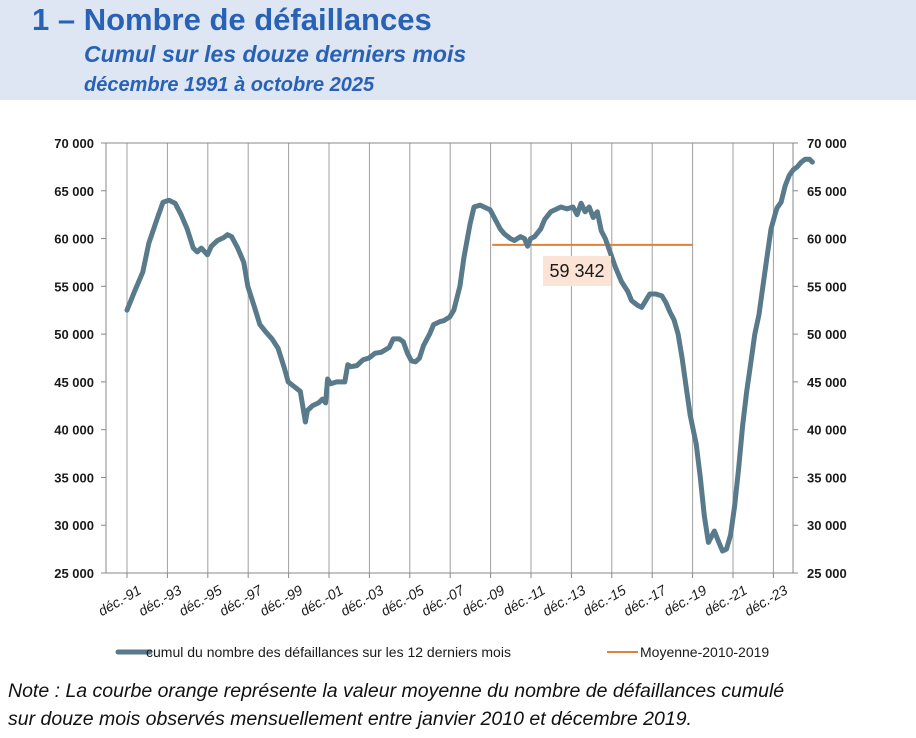 The width and height of the screenshot is (916, 738). I want to click on page-subtitle: Cumul sur les douze derniers mois, so click(275, 54).